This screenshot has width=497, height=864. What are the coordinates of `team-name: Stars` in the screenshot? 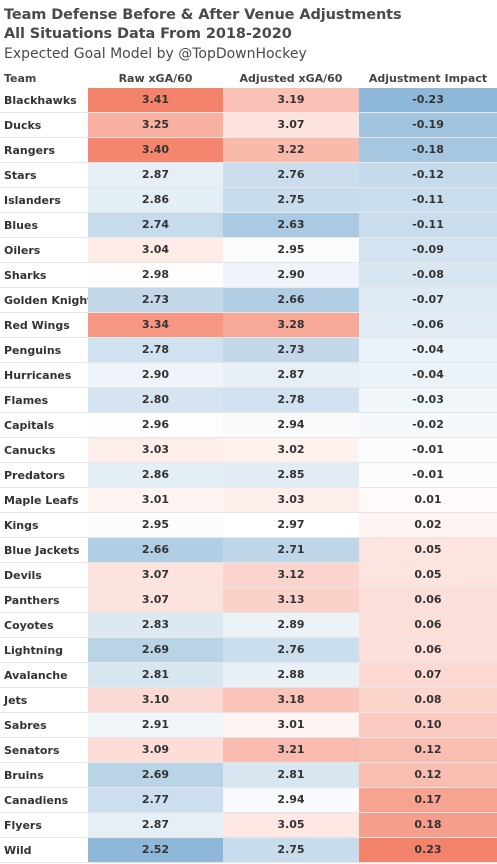 It's located at (20, 175).